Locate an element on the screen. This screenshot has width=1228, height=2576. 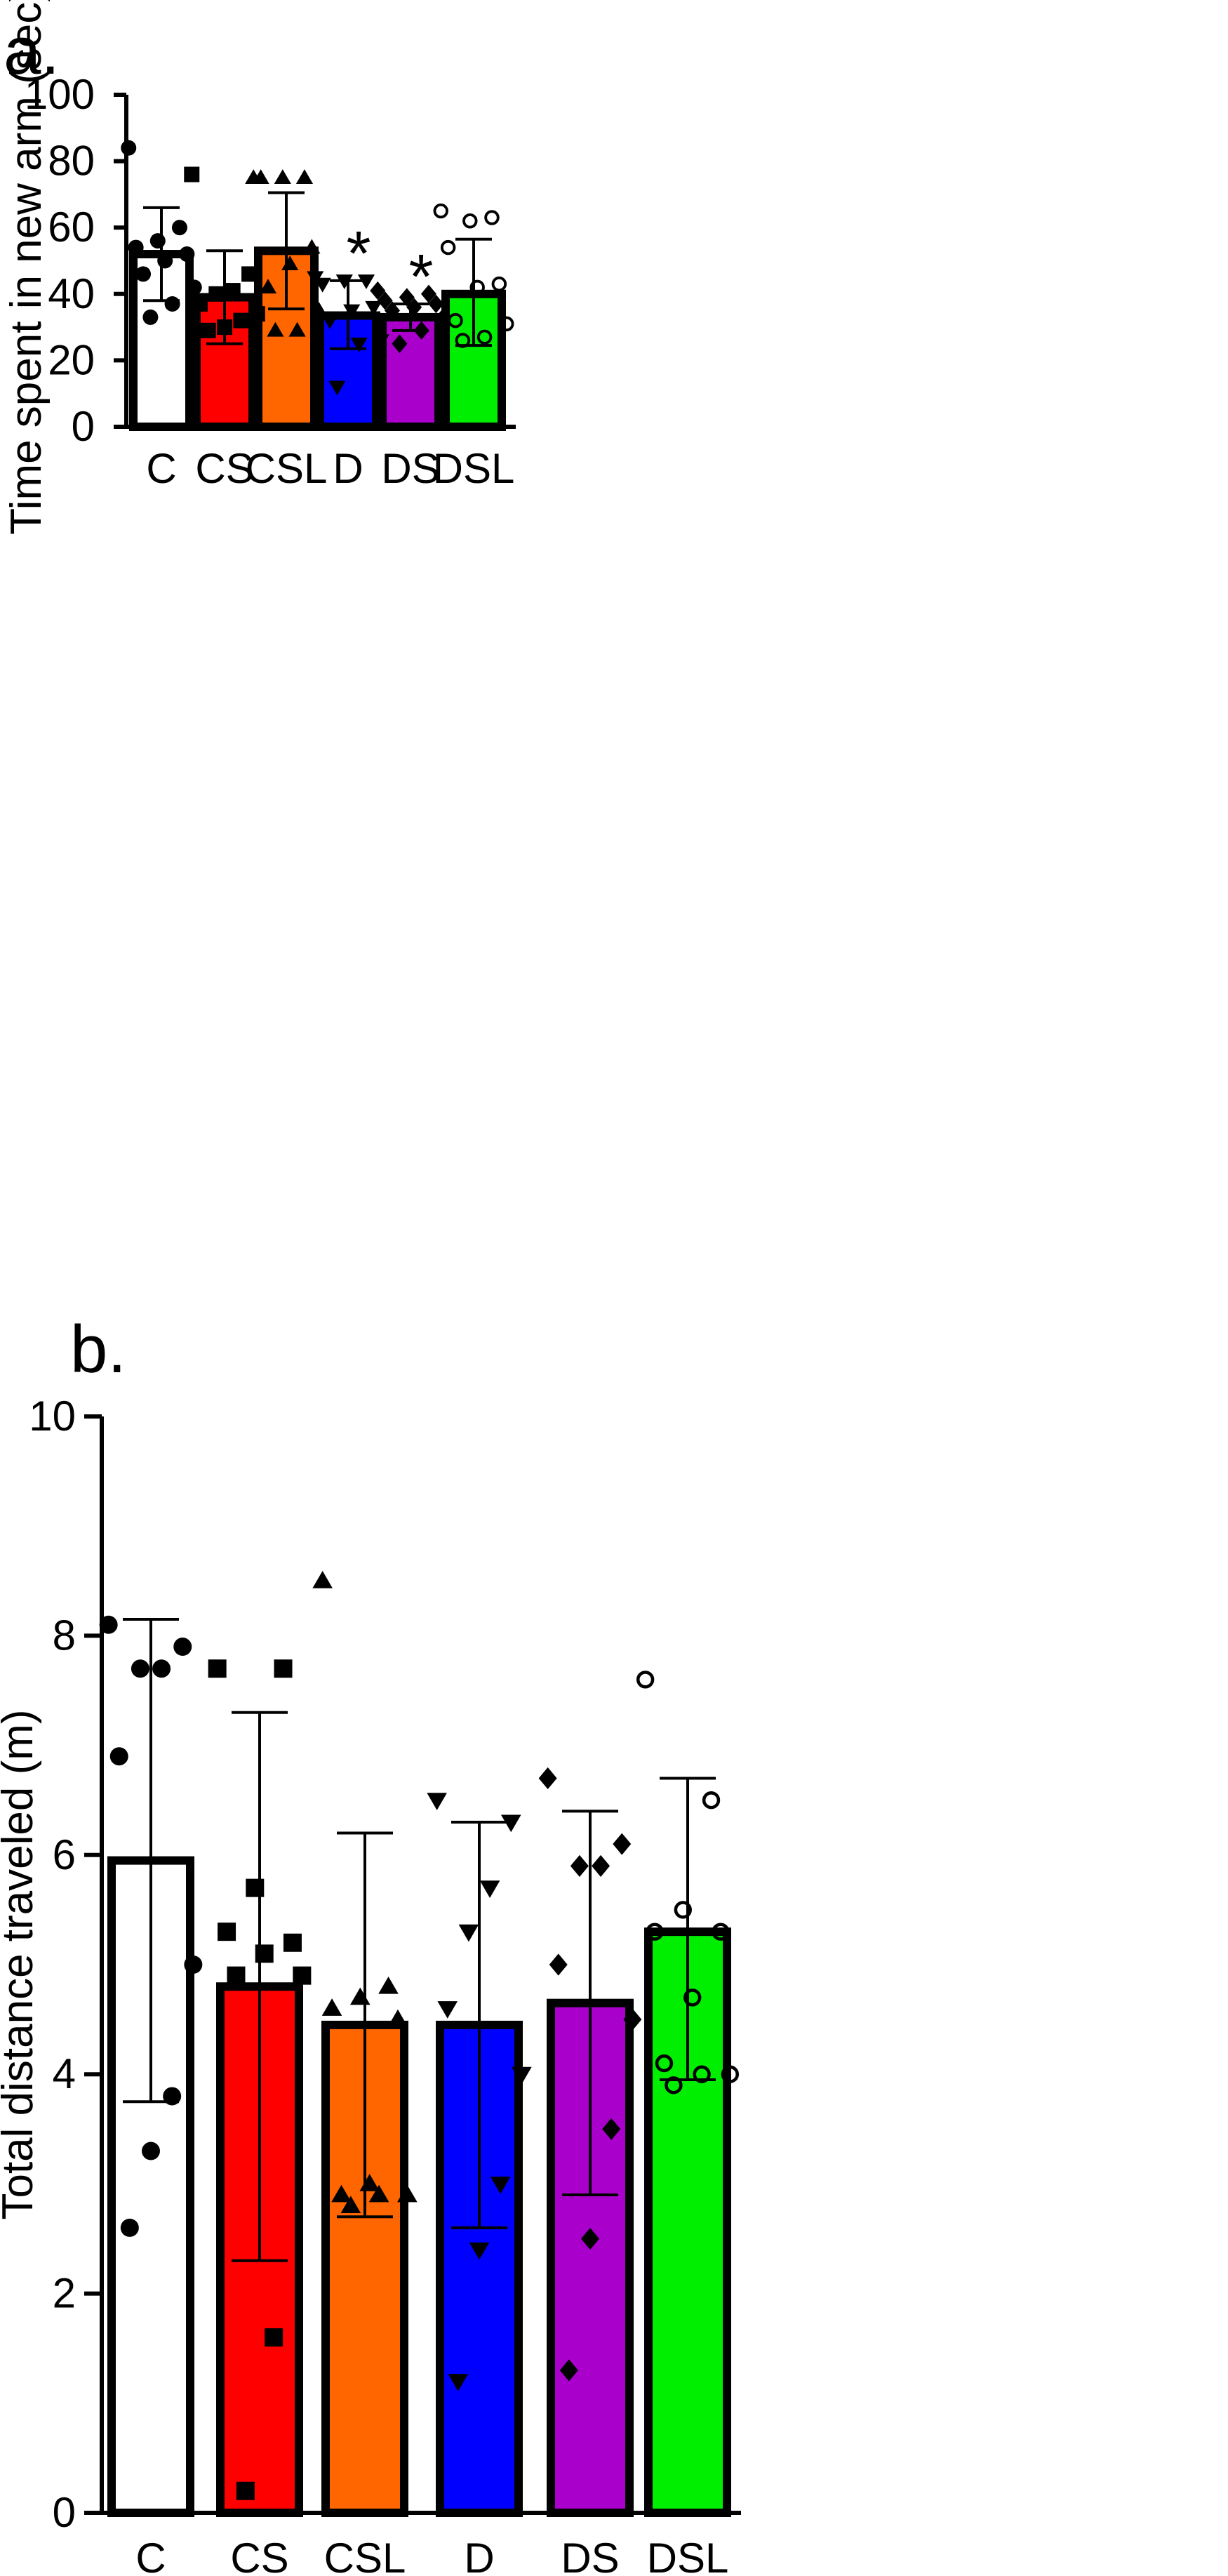
panel-b-y-axis-title: Total distance traveled (m) is located at coordinates (21, 1964).